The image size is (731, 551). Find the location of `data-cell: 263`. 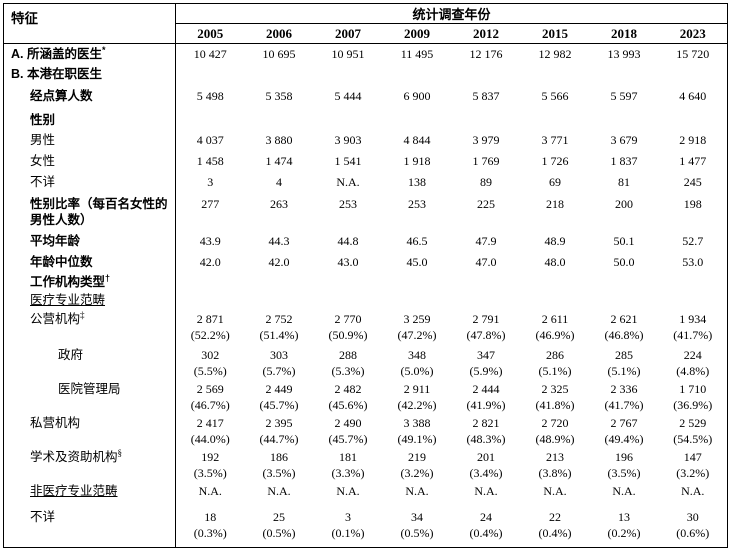

data-cell: 263 is located at coordinates (279, 212).